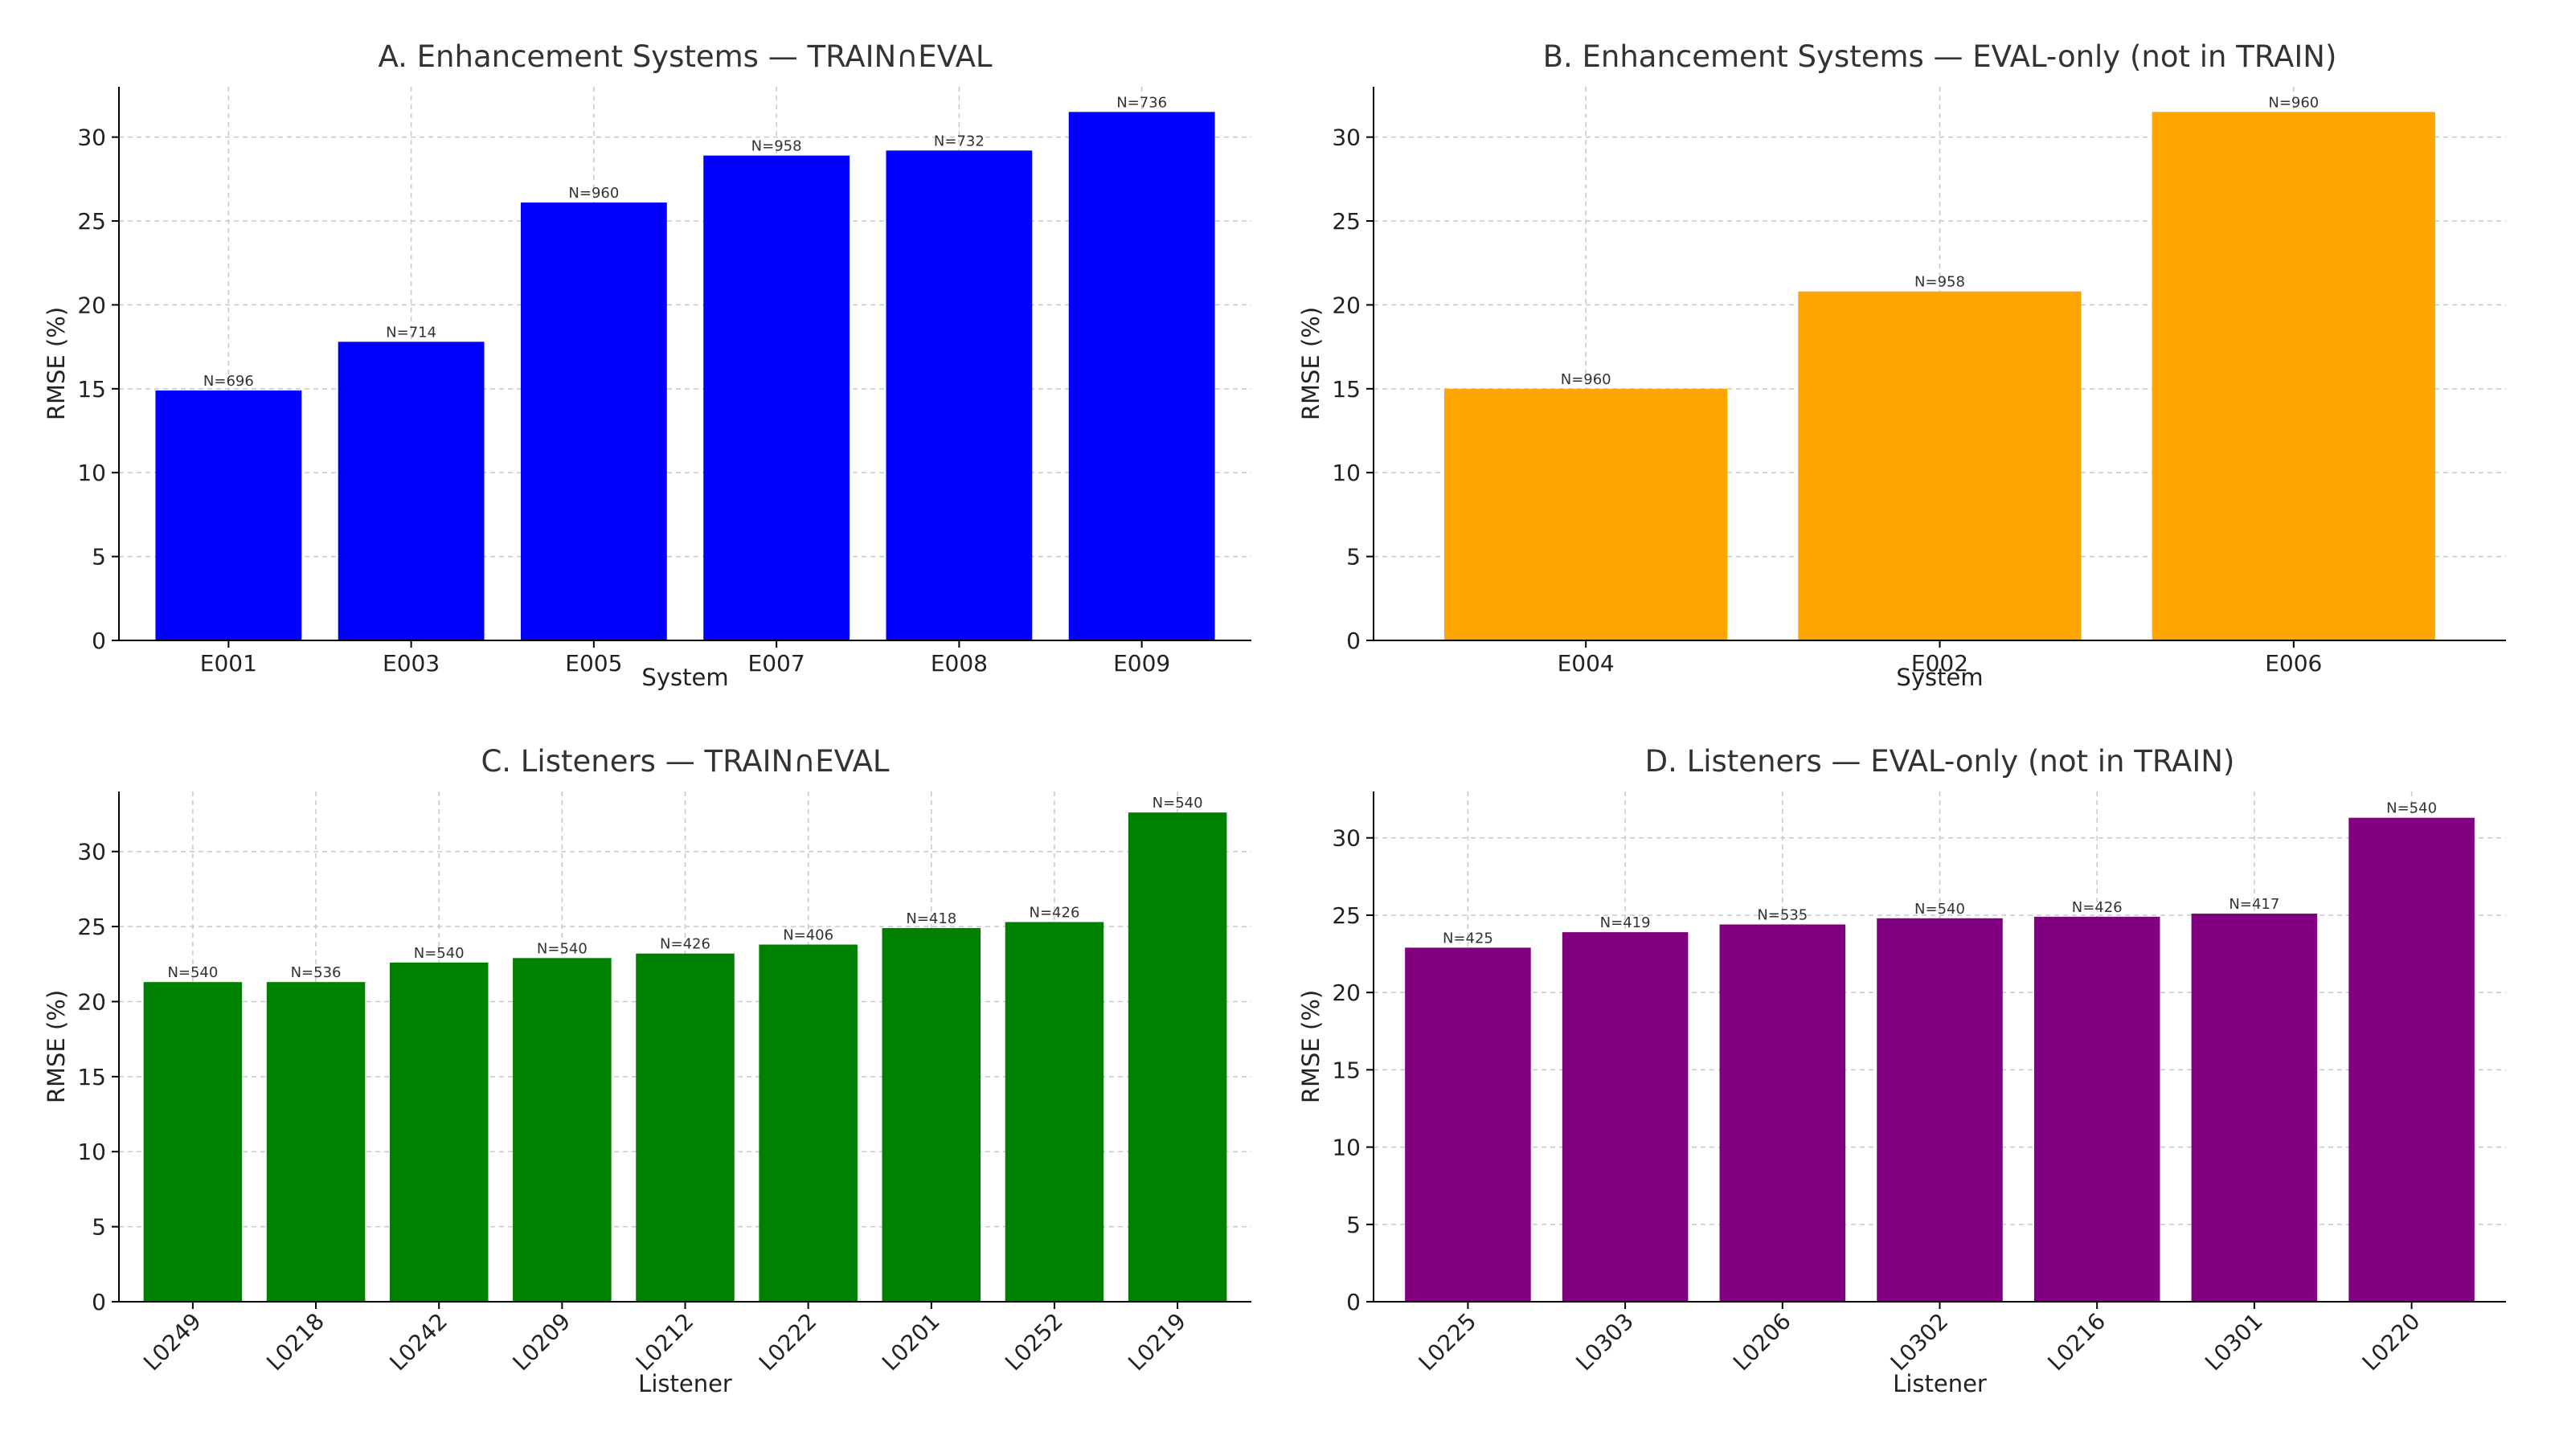 The width and height of the screenshot is (2555, 1456). I want to click on x-tick-label: E009, so click(1141, 663).